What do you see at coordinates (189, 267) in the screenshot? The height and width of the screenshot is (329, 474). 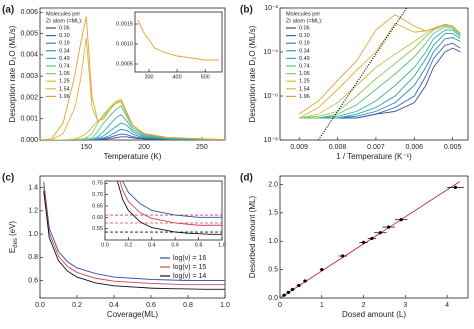 I see `legend-label: log(ν) = 15` at bounding box center [189, 267].